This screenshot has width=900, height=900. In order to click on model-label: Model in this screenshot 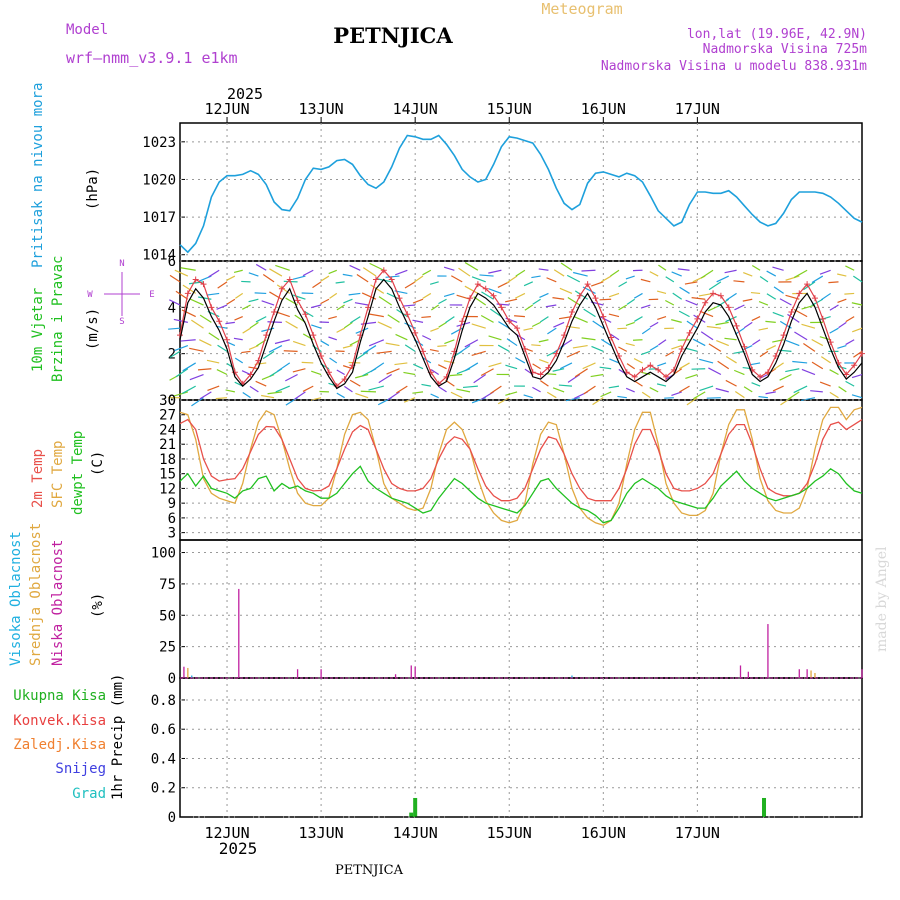, I will do `click(87, 30)`.